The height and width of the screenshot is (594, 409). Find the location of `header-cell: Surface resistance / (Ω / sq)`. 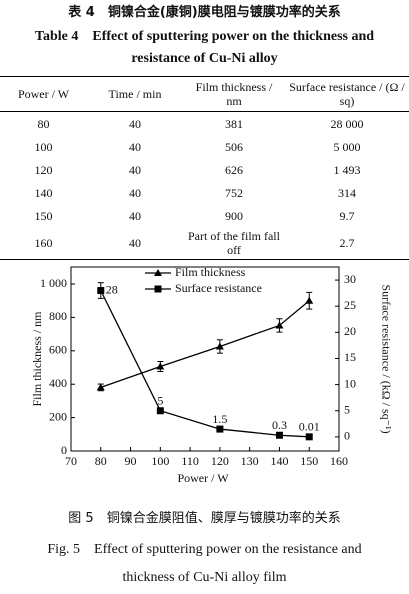

header-cell: Surface resistance / (Ω / sq) is located at coordinates (347, 94).